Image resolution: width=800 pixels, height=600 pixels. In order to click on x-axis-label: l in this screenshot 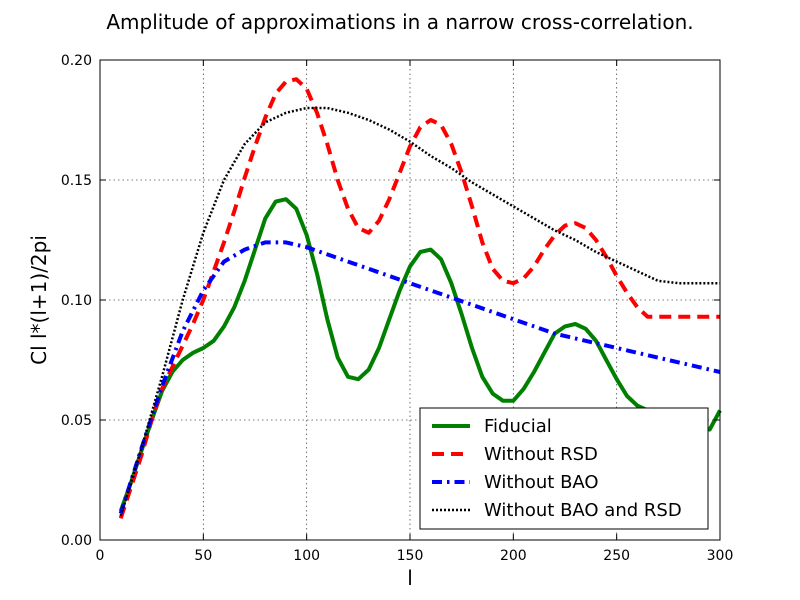, I will do `click(410, 578)`.